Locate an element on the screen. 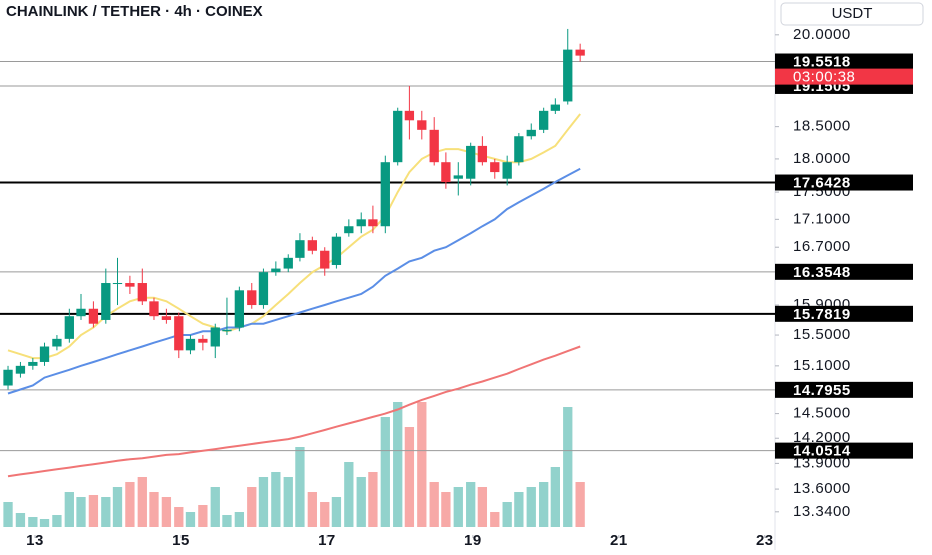  y-tick-label: 17.1000 is located at coordinates (822, 218).